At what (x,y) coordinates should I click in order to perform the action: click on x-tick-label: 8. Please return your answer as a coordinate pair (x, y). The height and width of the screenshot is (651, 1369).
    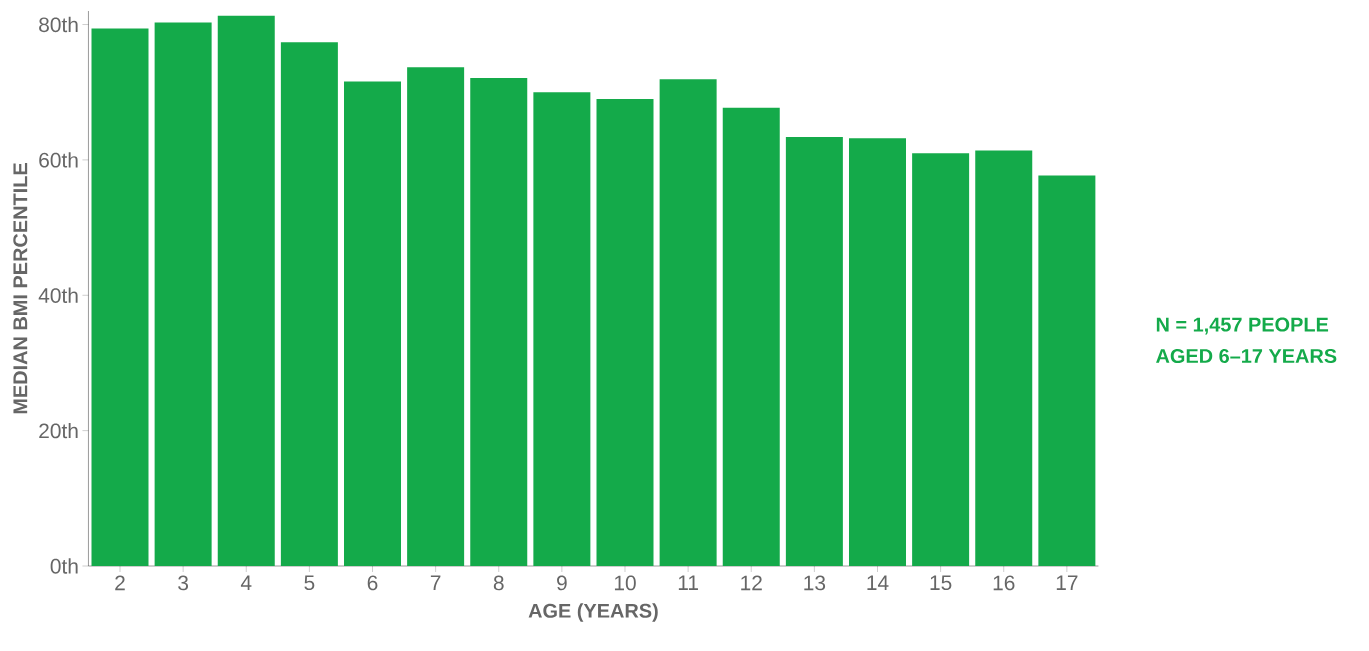
    Looking at the image, I should click on (498, 583).